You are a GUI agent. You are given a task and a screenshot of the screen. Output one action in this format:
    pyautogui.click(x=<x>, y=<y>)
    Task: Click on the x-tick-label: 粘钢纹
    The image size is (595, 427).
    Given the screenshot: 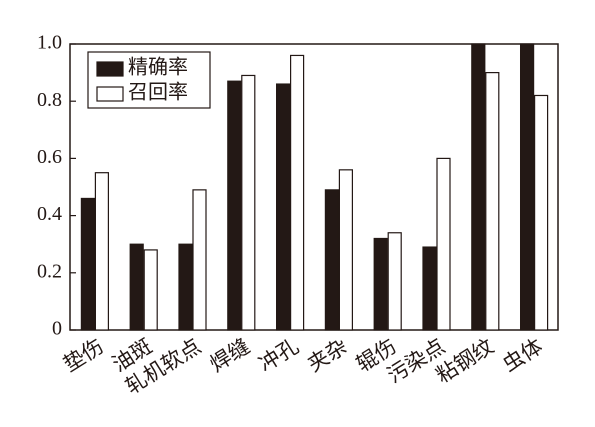 What is the action you would take?
    pyautogui.click(x=465, y=361)
    